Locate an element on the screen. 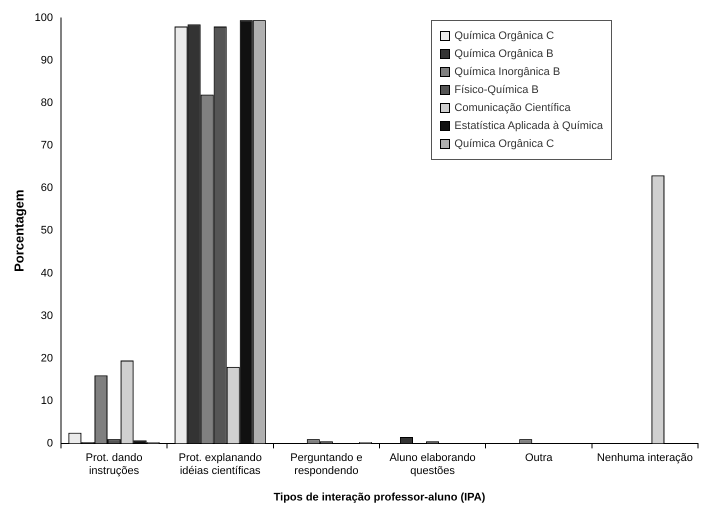  x-tick-label: Perguntando e respondendo is located at coordinates (326, 465).